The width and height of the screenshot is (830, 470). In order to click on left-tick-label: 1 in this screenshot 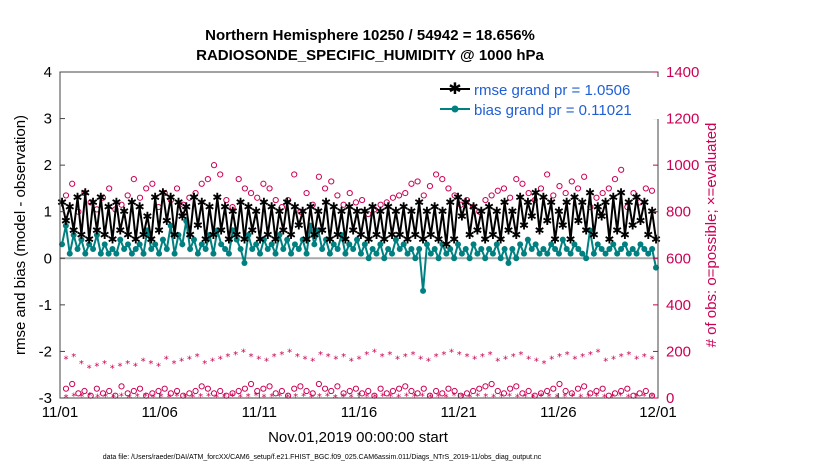, I will do `click(48, 212)`.